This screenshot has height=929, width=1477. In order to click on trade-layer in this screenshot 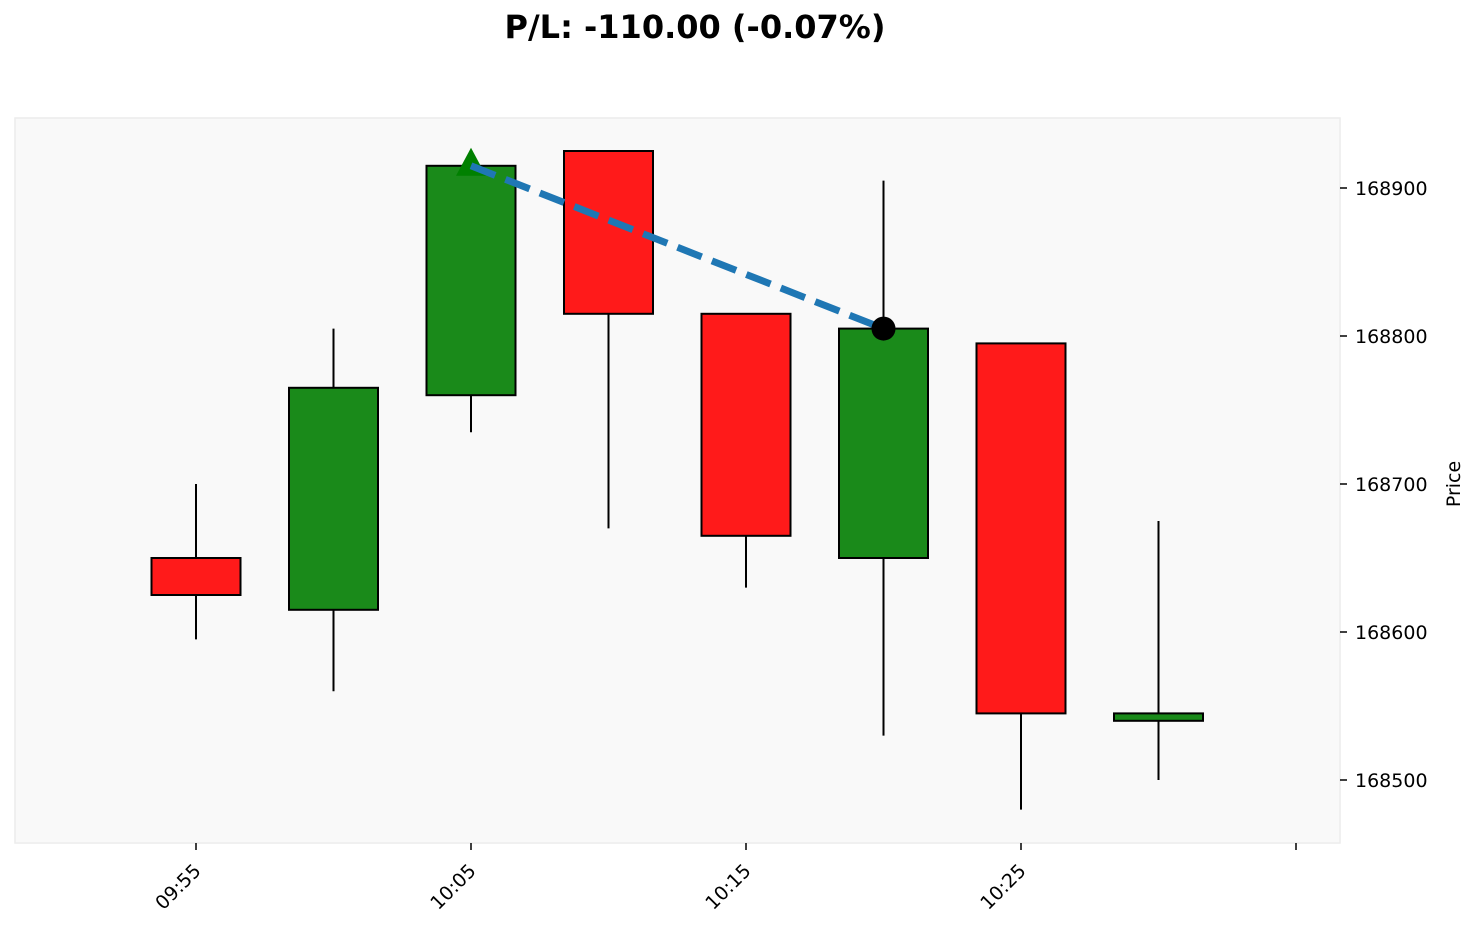, I will do `click(676, 244)`.